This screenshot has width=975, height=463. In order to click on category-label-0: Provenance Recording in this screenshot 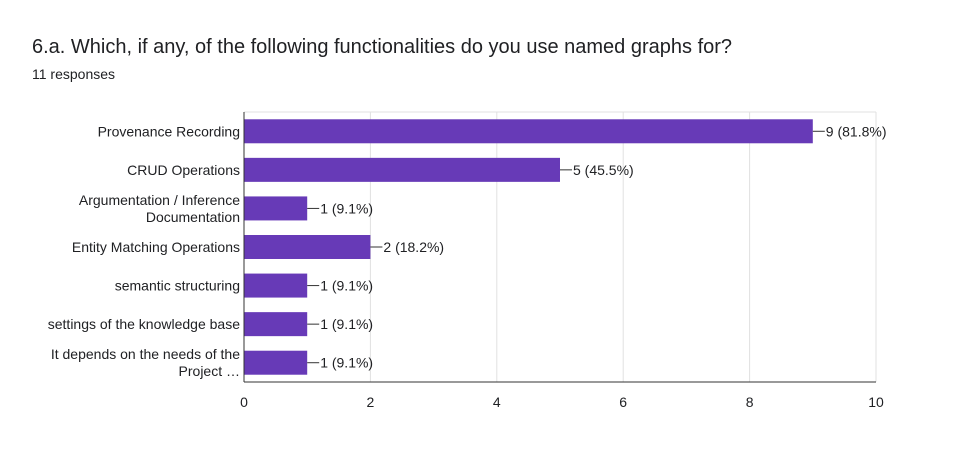, I will do `click(169, 131)`.